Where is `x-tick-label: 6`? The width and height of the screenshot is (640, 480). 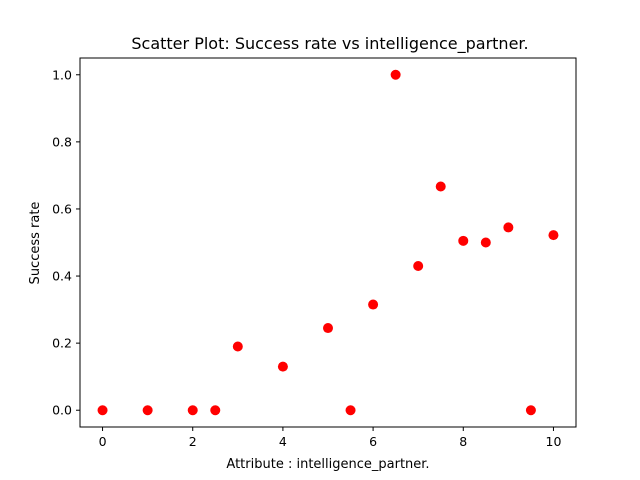 x-tick-label: 6 is located at coordinates (373, 441).